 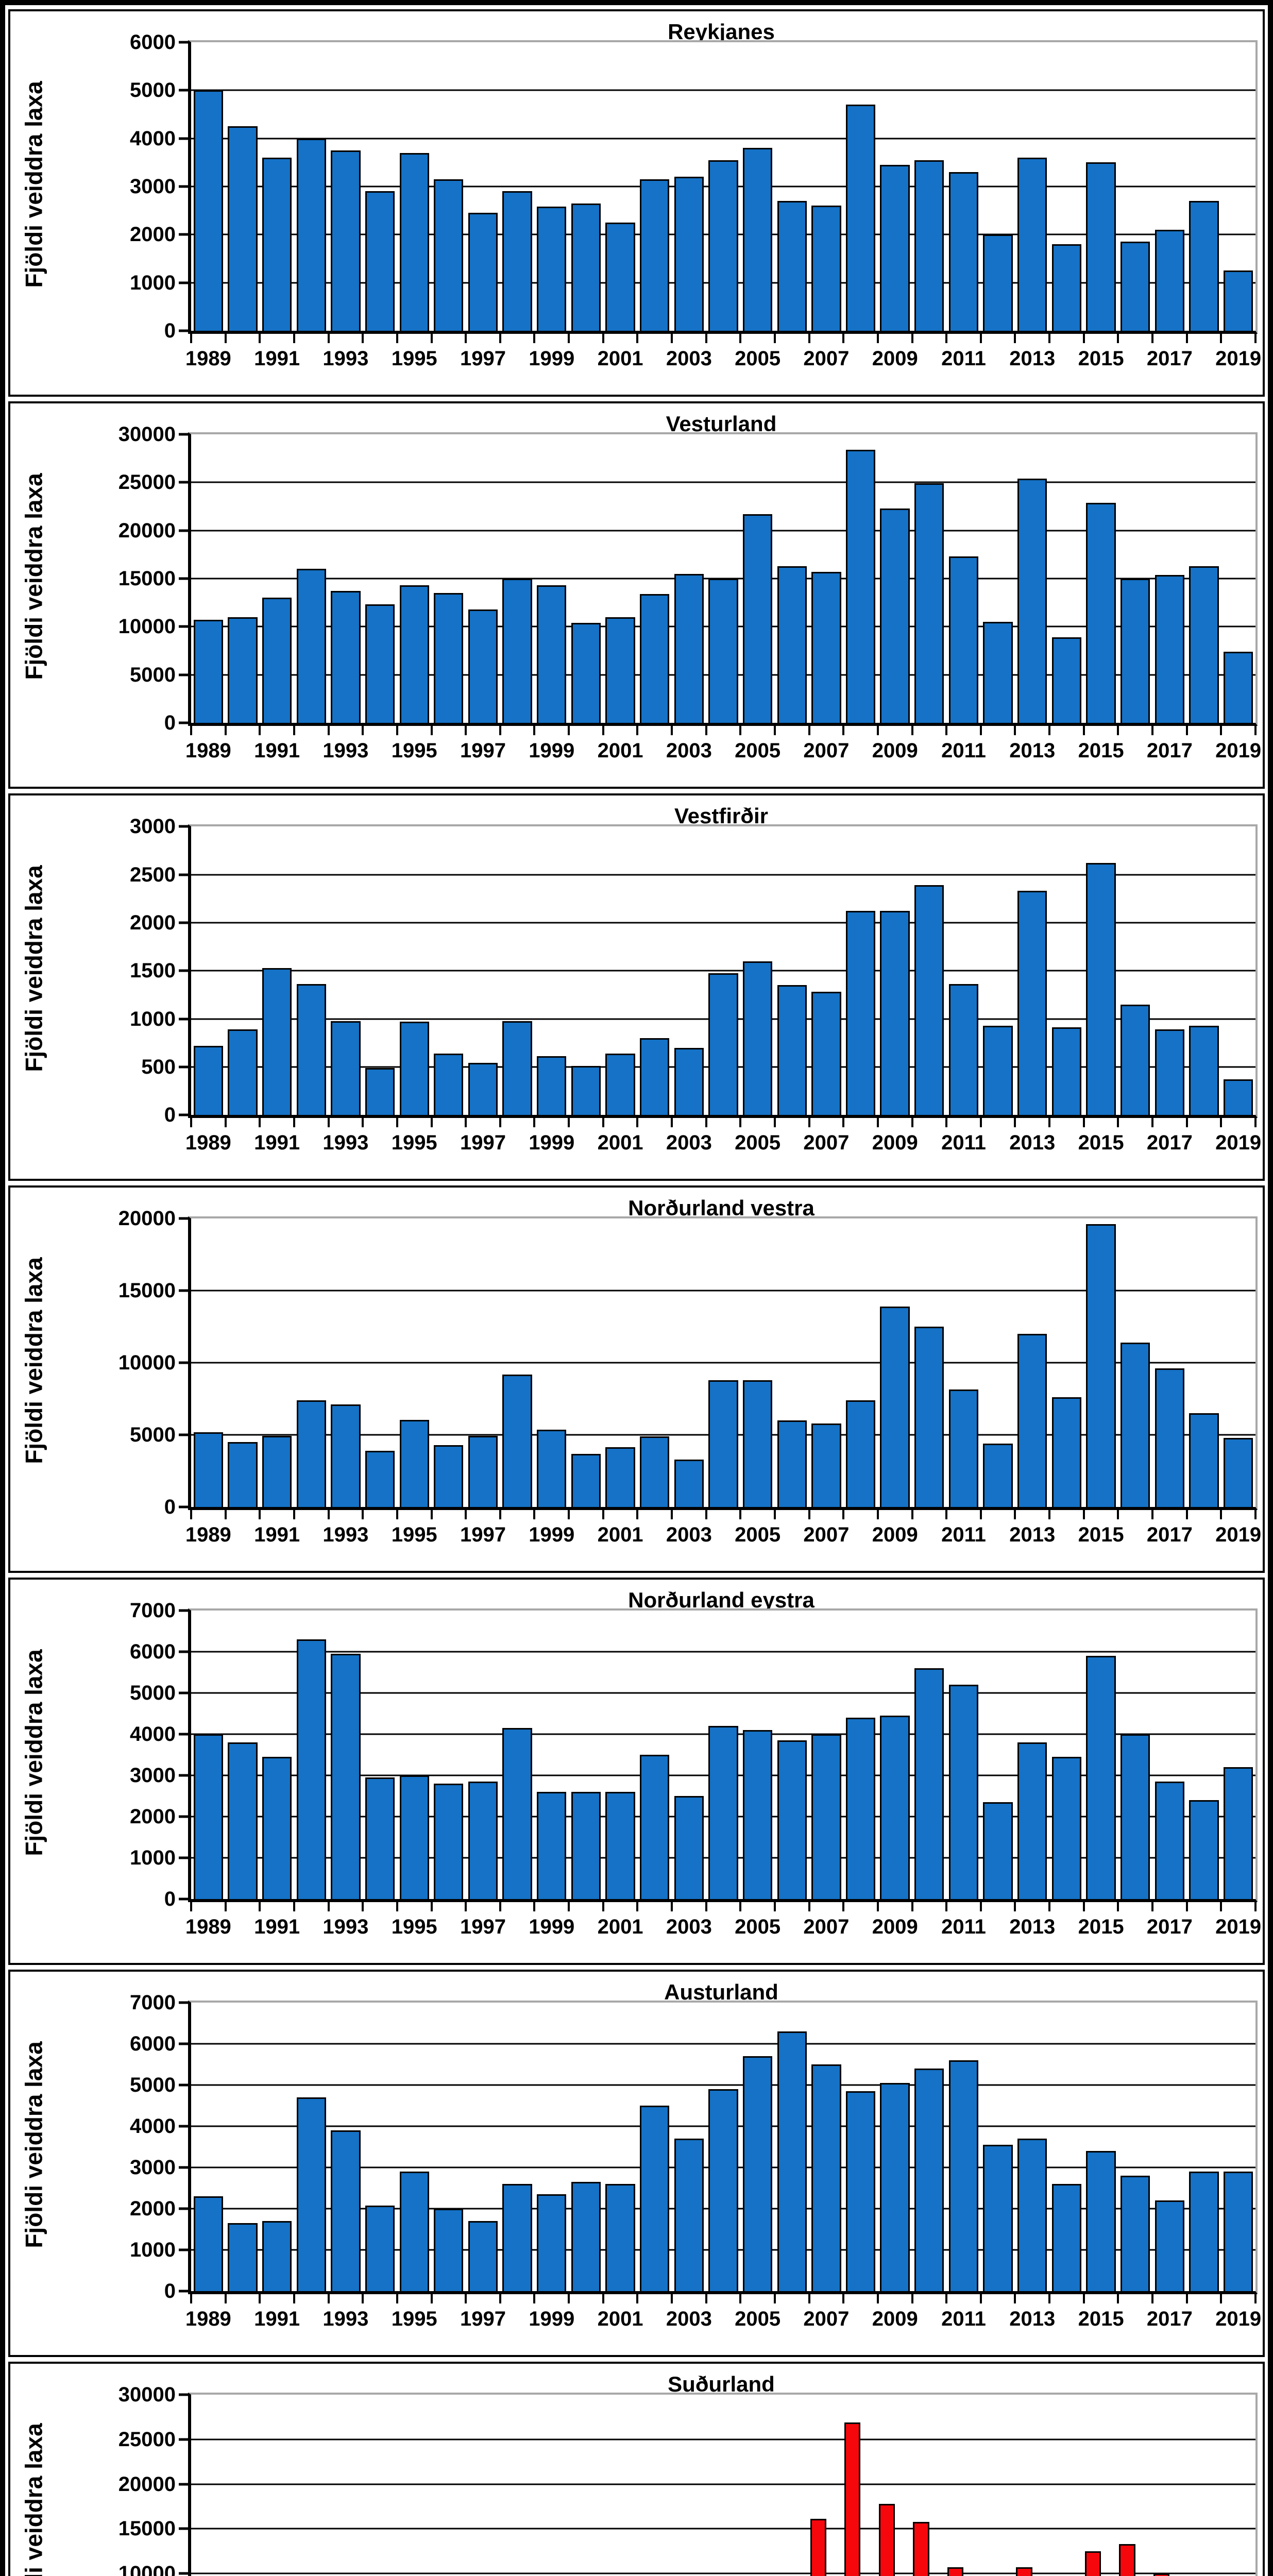 What do you see at coordinates (311, 1769) in the screenshot?
I see `bar-nordurland-eystra-1992` at bounding box center [311, 1769].